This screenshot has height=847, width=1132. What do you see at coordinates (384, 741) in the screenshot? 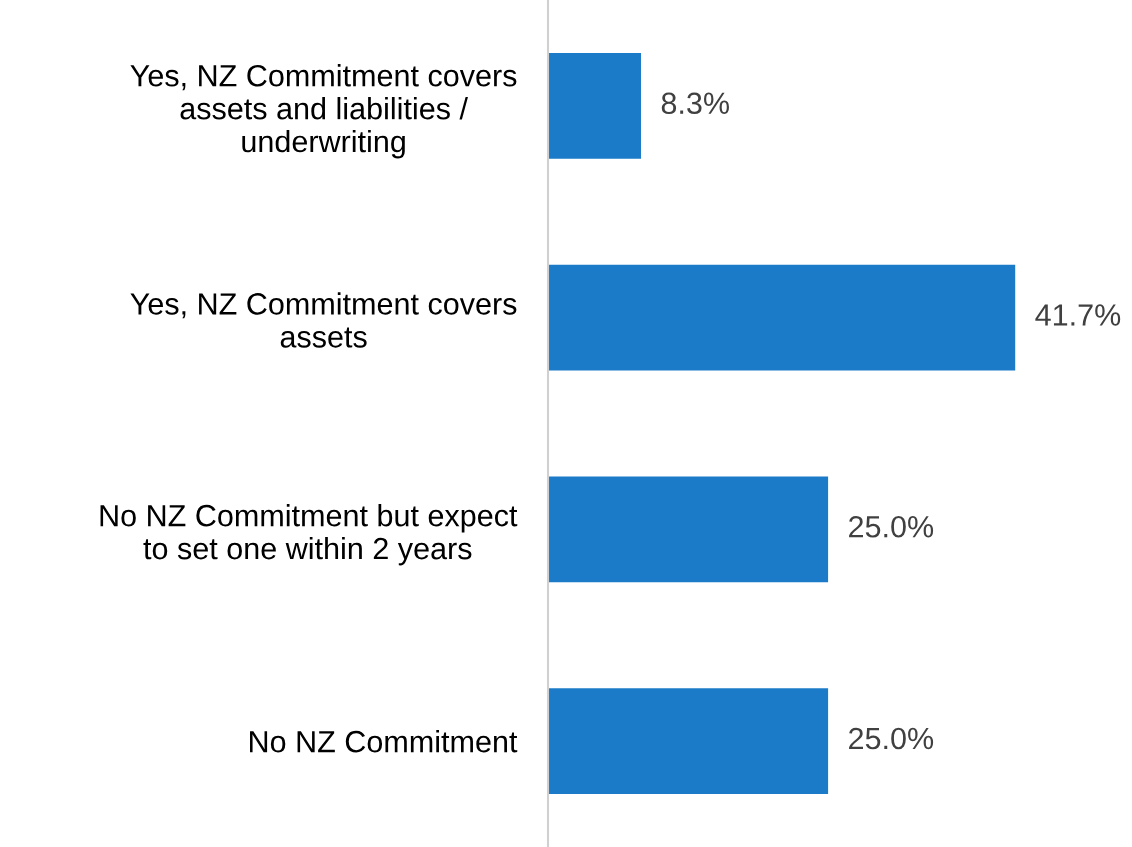
I see `y-tick-label: No NZ Commitment` at bounding box center [384, 741].